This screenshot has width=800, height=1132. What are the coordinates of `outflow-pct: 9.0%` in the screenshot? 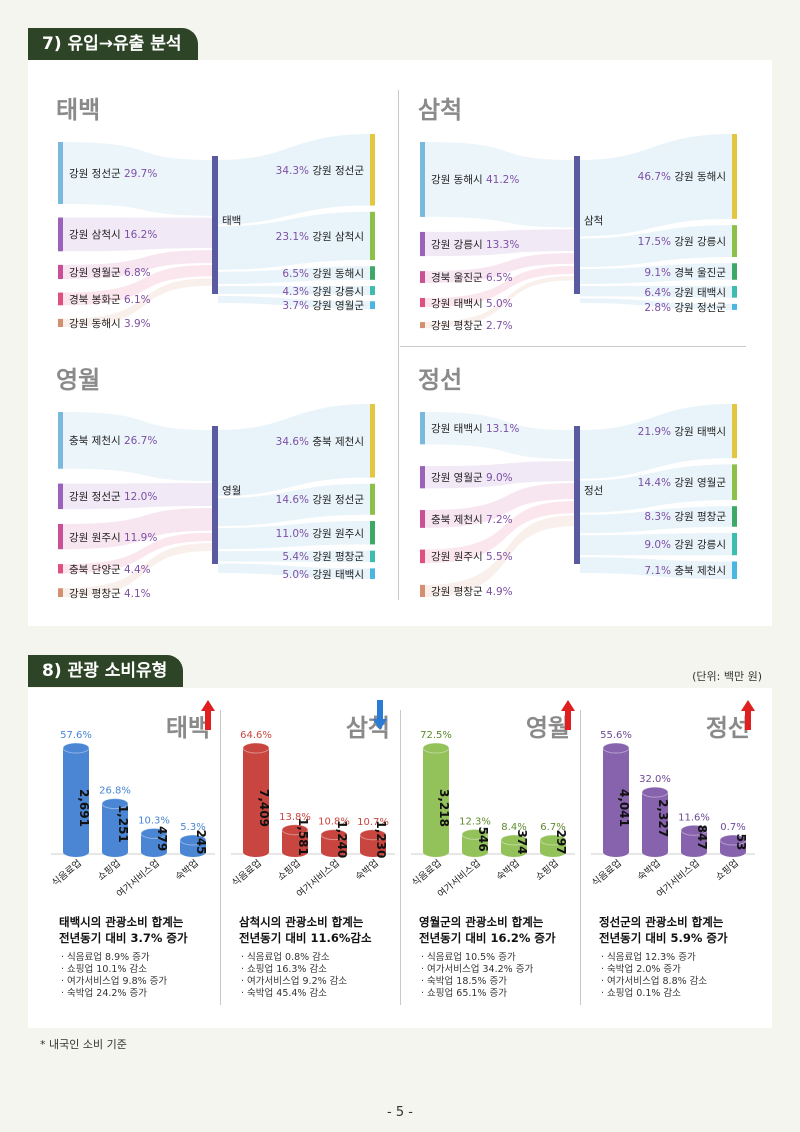 It's located at (658, 545).